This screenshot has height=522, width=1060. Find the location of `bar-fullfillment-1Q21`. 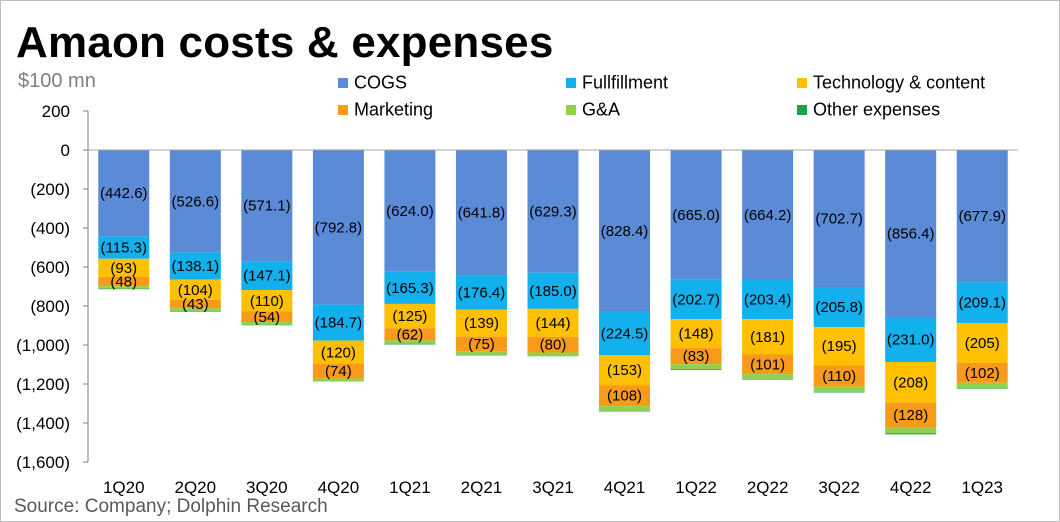

bar-fullfillment-1Q21 is located at coordinates (410, 287).